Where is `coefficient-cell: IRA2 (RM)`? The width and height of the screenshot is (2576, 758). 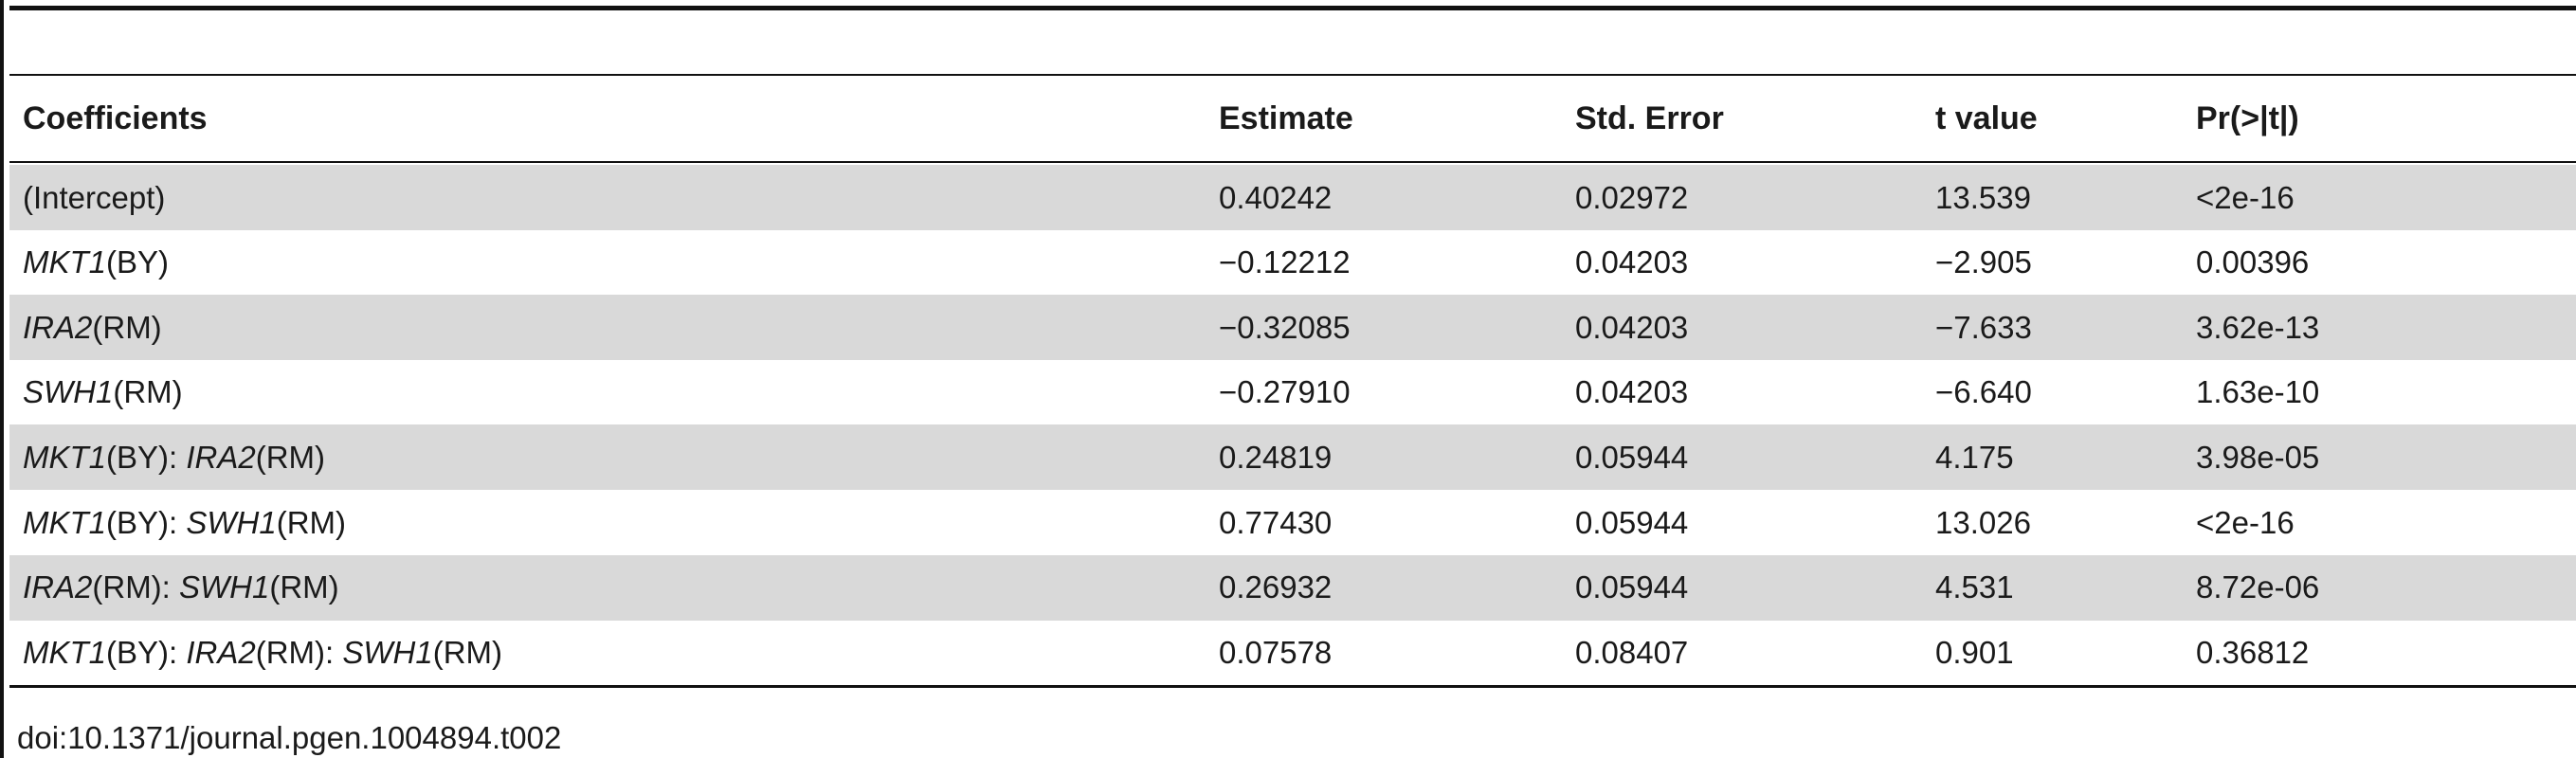
coefficient-cell: IRA2 (RM) is located at coordinates (92, 327).